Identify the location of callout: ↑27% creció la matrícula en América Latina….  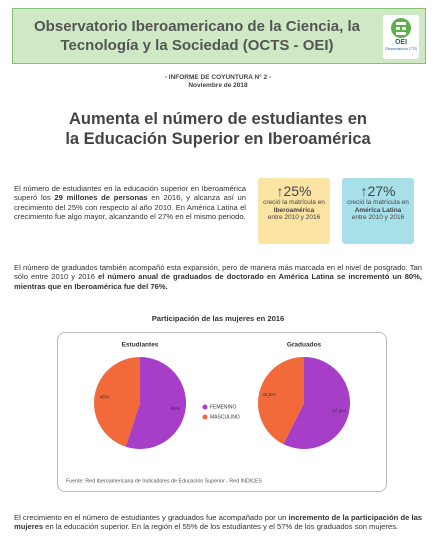
(378, 211).